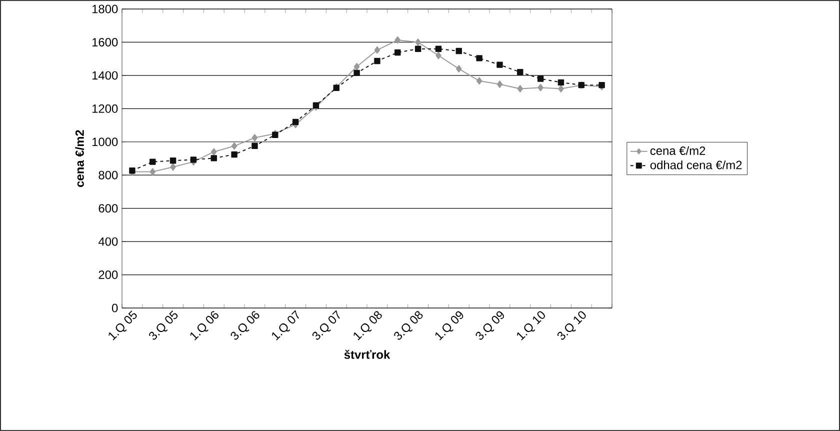 This screenshot has width=840, height=431. I want to click on x-axis-title: štvrťrok, so click(367, 354).